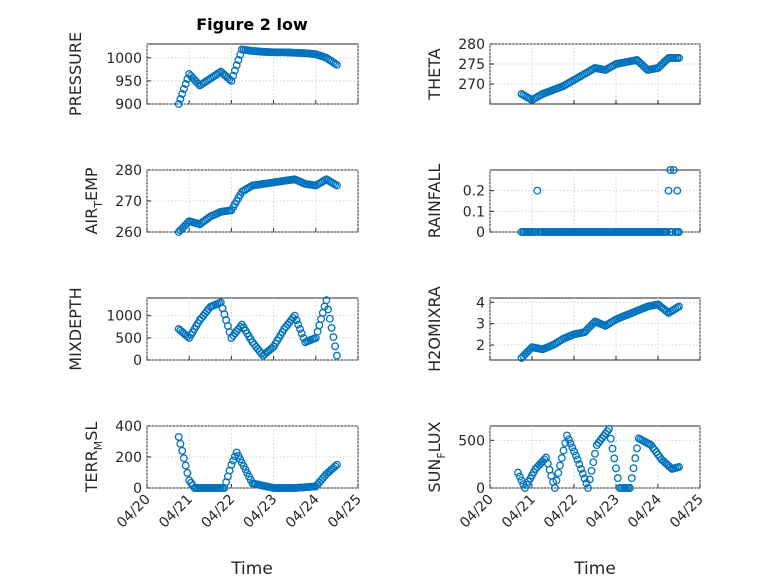 The height and width of the screenshot is (583, 778). I want to click on h2omixra-point, so click(679, 306).